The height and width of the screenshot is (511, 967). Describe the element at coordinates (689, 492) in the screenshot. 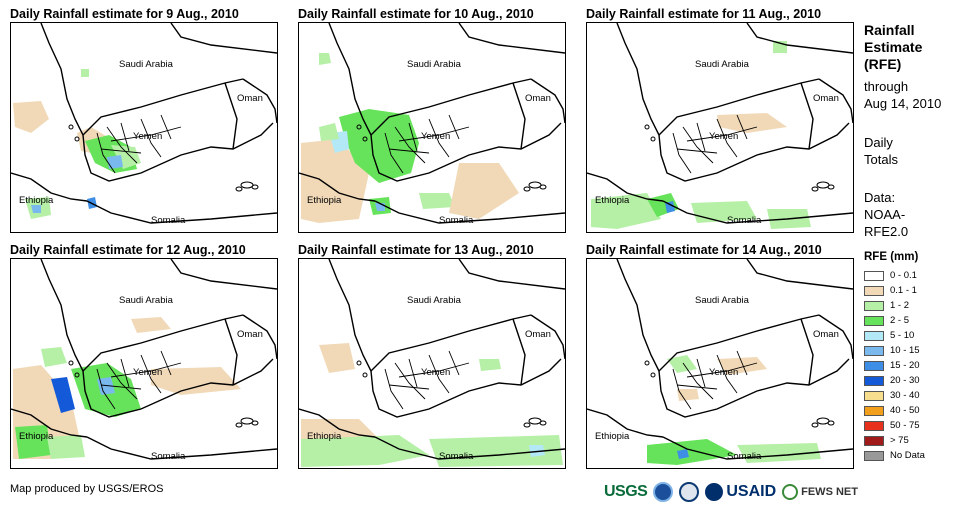

I see `commerce-seal-icon` at that location.